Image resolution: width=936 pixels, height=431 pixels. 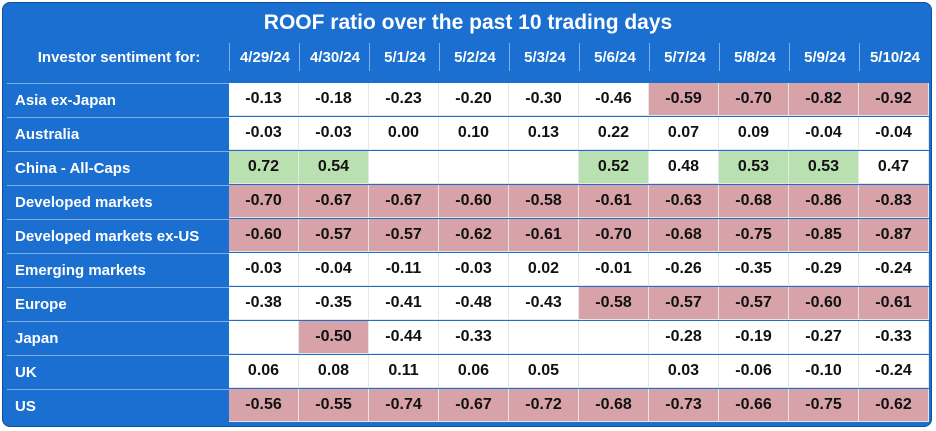 I want to click on table-cell: 0.72, so click(x=264, y=167).